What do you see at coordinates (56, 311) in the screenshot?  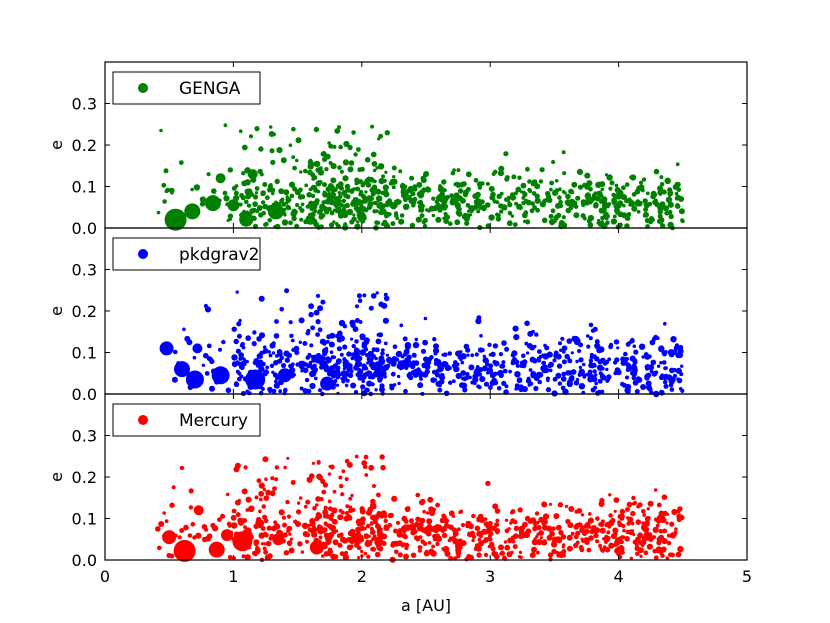 I see `y-axis-label: e` at bounding box center [56, 311].